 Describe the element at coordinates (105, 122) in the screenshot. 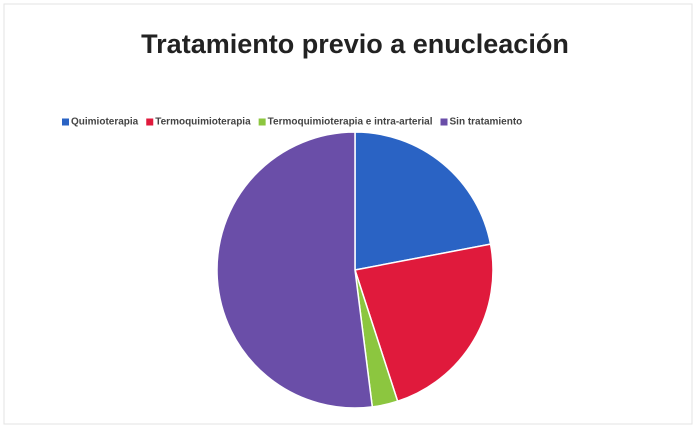

I see `legend-label: Quimioterapia` at that location.